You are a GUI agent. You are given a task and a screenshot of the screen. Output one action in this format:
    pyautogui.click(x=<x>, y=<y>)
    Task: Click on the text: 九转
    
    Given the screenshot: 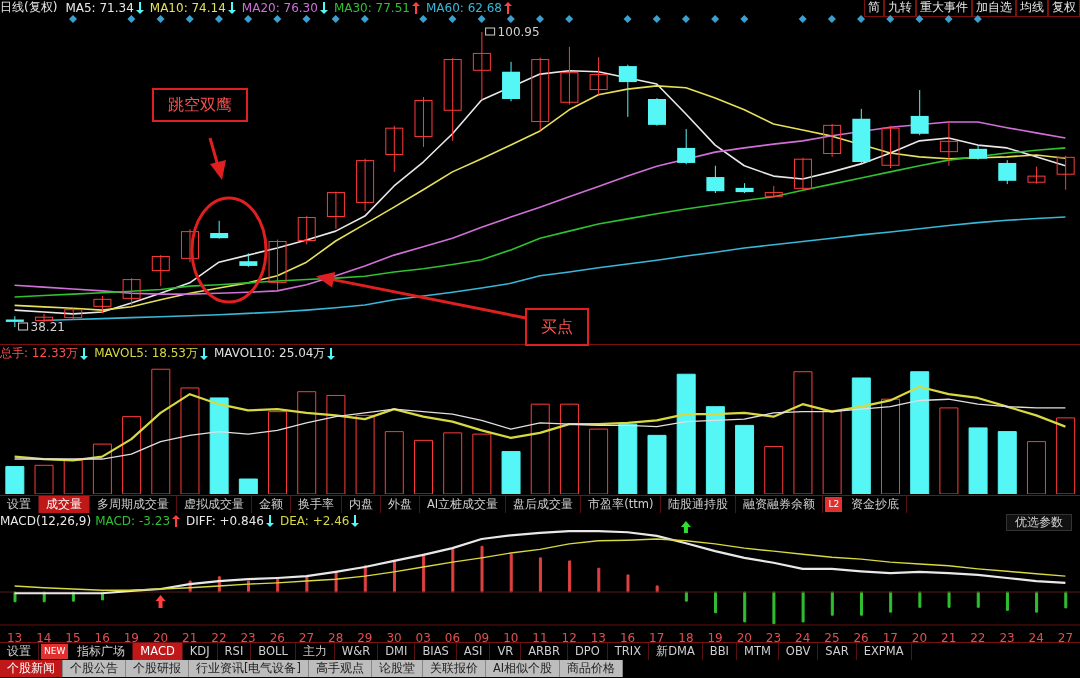 What is the action you would take?
    pyautogui.click(x=900, y=8)
    